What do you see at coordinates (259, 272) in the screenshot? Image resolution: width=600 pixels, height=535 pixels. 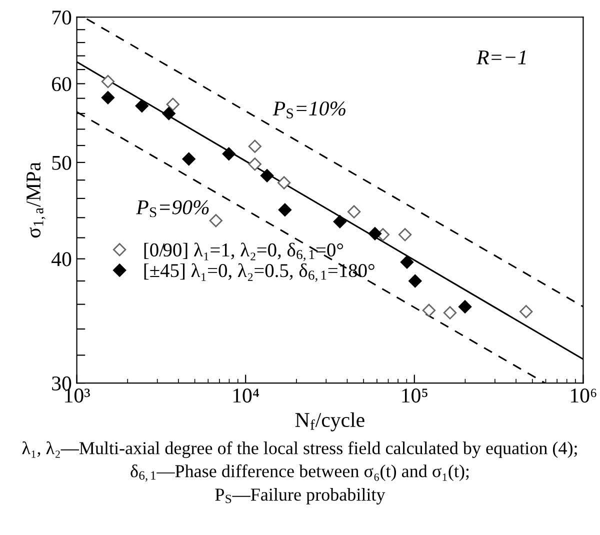 I see `legend-label: [±45] λ₁=0, λ₂=0.5, δ$_{6,1}$=180°` at bounding box center [259, 272].